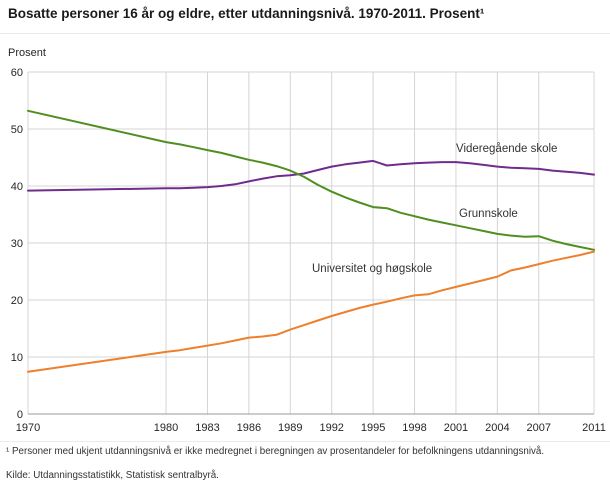 This screenshot has height=488, width=610. I want to click on x-tick-label: 2007, so click(539, 428).